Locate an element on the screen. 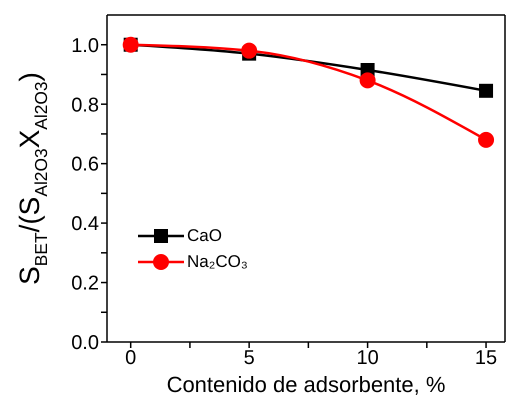 This screenshot has width=516, height=409. x-tick-label: 10 is located at coordinates (367, 358).